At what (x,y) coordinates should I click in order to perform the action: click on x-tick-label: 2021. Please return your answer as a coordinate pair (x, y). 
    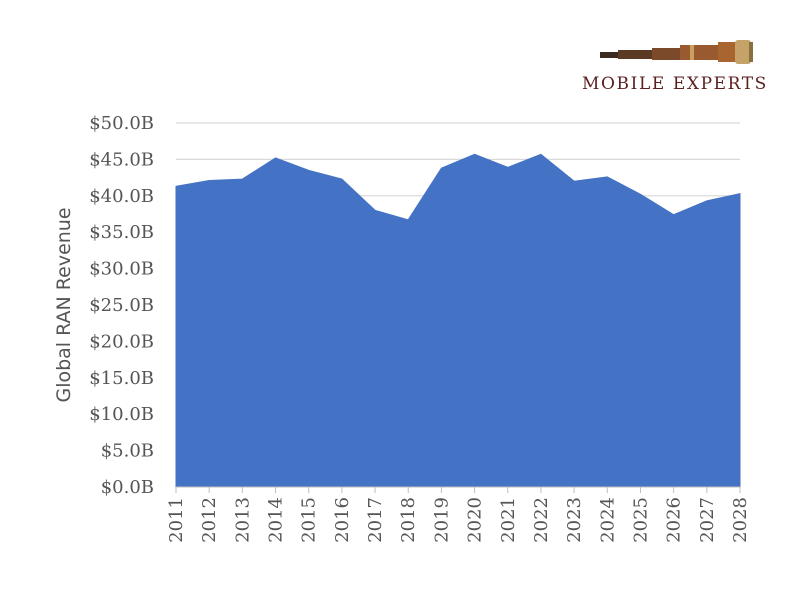
    Looking at the image, I should click on (508, 520).